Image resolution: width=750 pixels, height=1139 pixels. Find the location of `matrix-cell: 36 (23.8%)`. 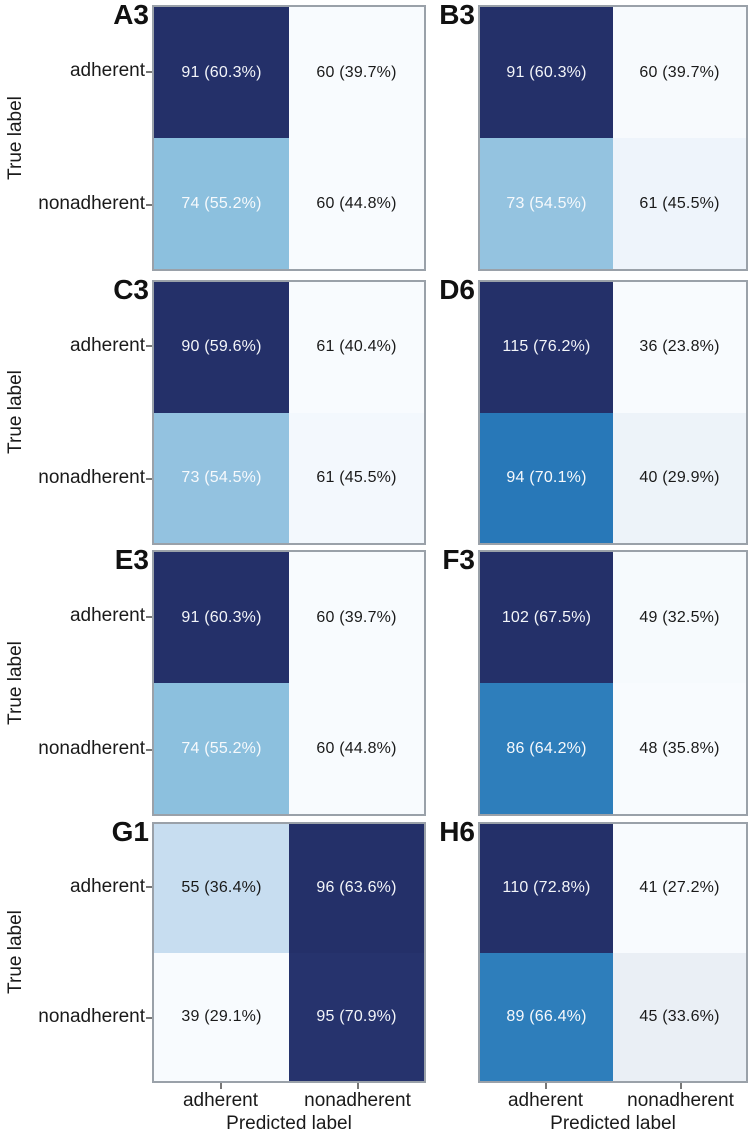

matrix-cell: 36 (23.8%) is located at coordinates (679, 347).